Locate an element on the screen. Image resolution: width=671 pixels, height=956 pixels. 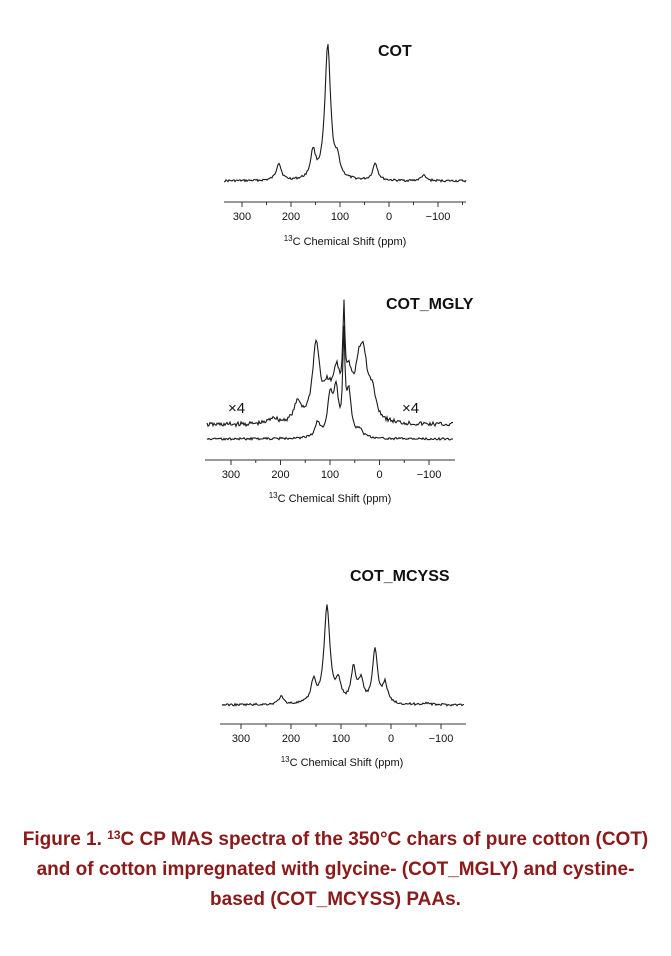
spectrum-trace-cot-mcyss is located at coordinates (343, 655).